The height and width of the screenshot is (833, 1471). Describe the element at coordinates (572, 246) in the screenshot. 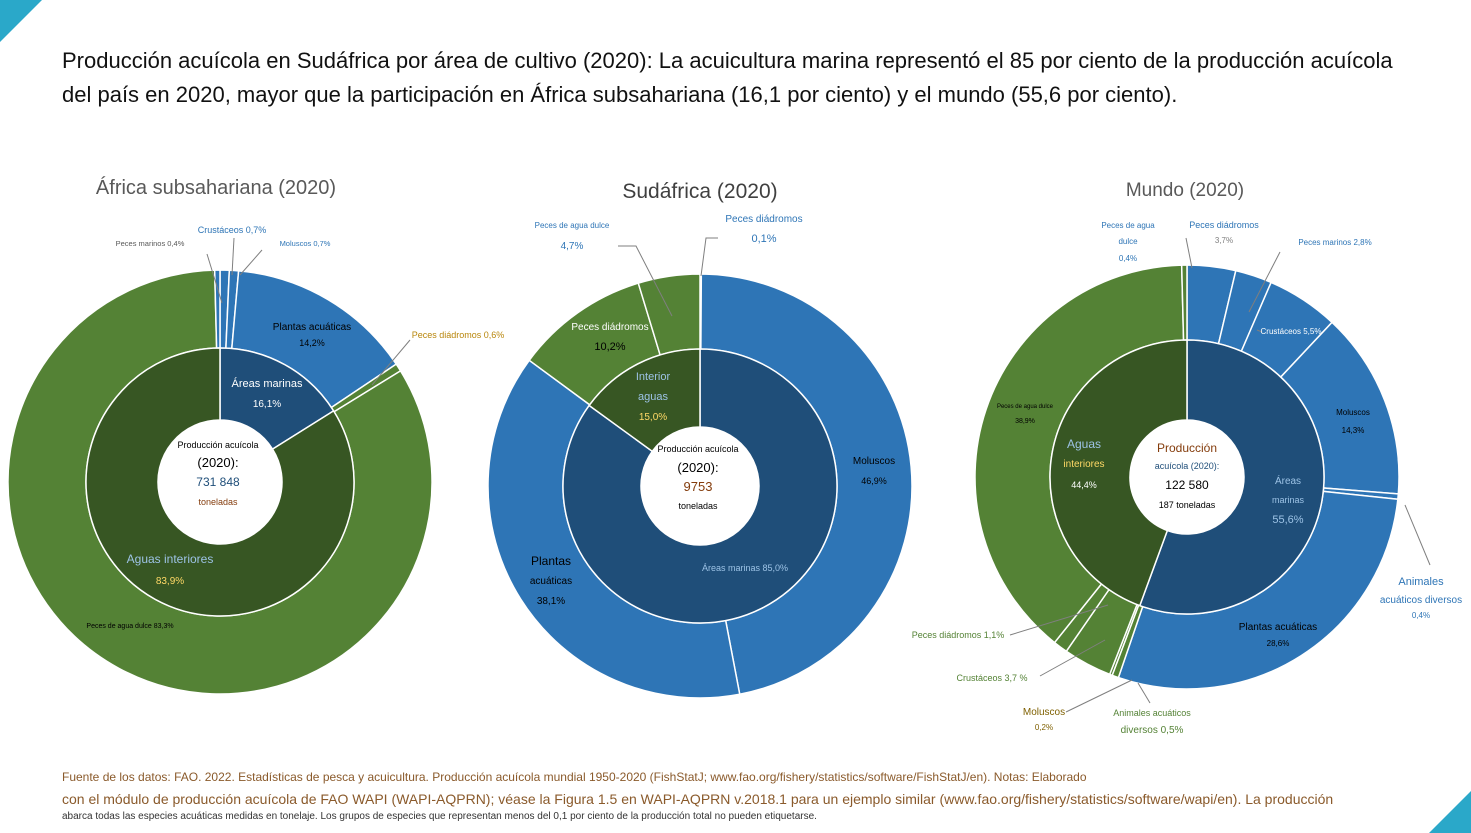

I see `label-za-agua-dulce-value: 4,7%` at that location.